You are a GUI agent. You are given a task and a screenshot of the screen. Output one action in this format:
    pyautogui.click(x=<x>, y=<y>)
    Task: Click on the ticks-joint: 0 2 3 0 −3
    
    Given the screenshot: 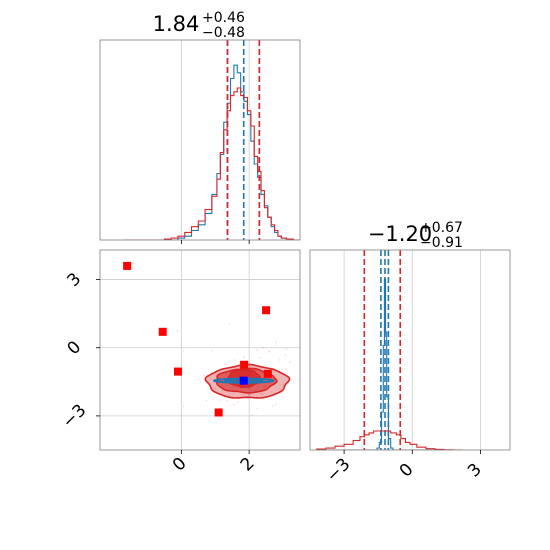 What is the action you would take?
    pyautogui.click(x=159, y=372)
    